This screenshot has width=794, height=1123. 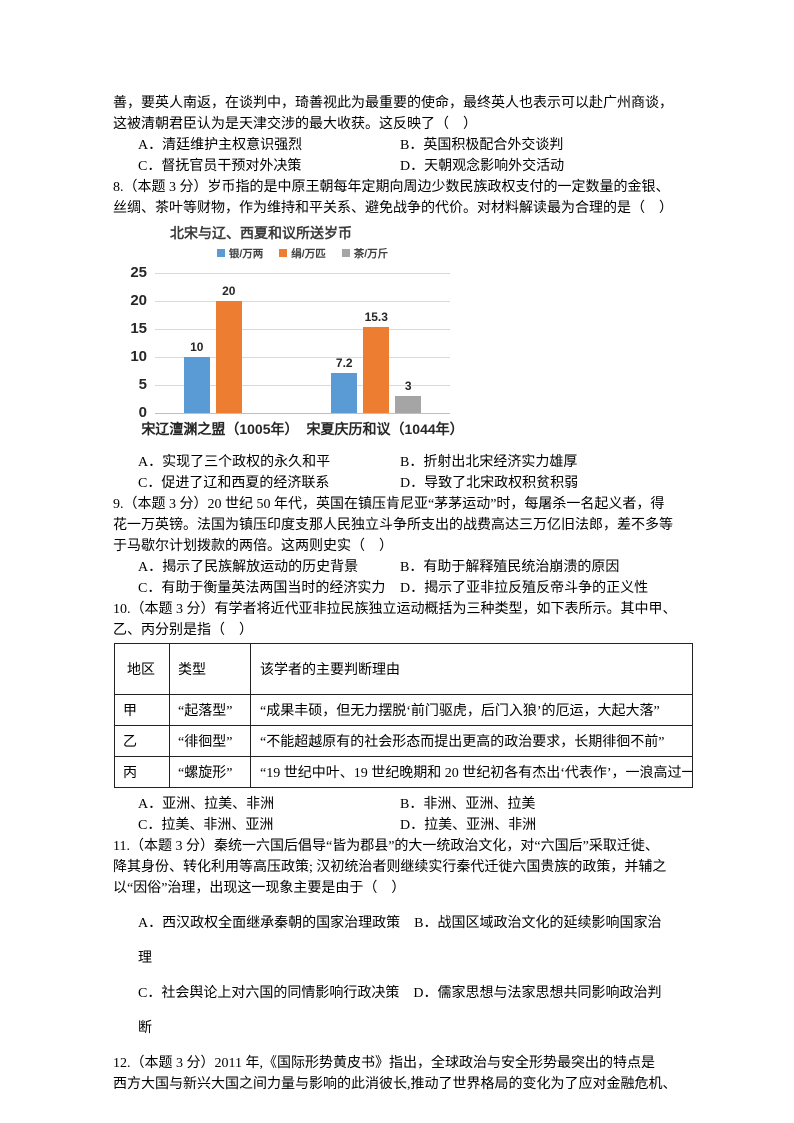 What do you see at coordinates (210, 741) in the screenshot?
I see `cell-type: “徘徊型”` at bounding box center [210, 741].